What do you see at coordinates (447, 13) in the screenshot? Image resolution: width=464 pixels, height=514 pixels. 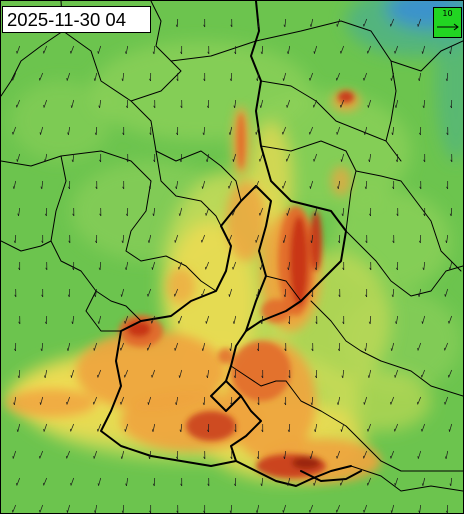 I see `scale-value-label: 10` at bounding box center [447, 13].